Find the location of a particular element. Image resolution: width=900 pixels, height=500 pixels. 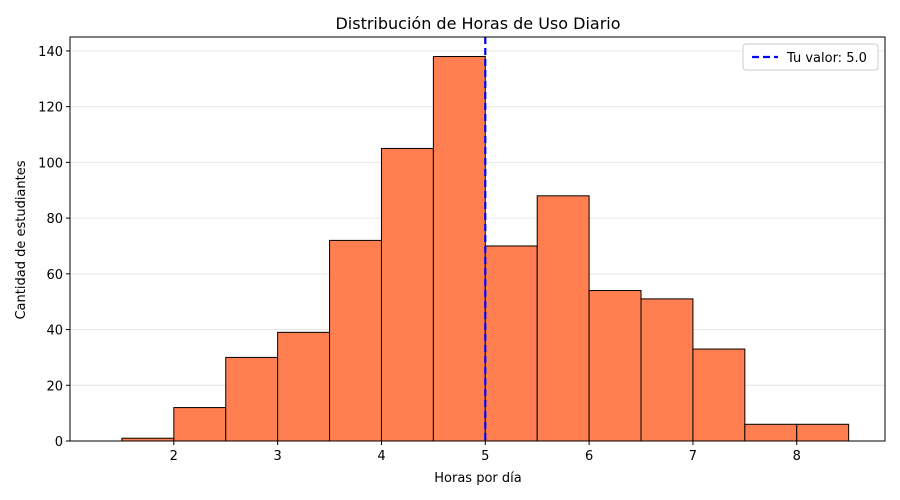

y-tick-label: 80 is located at coordinates (54, 219).